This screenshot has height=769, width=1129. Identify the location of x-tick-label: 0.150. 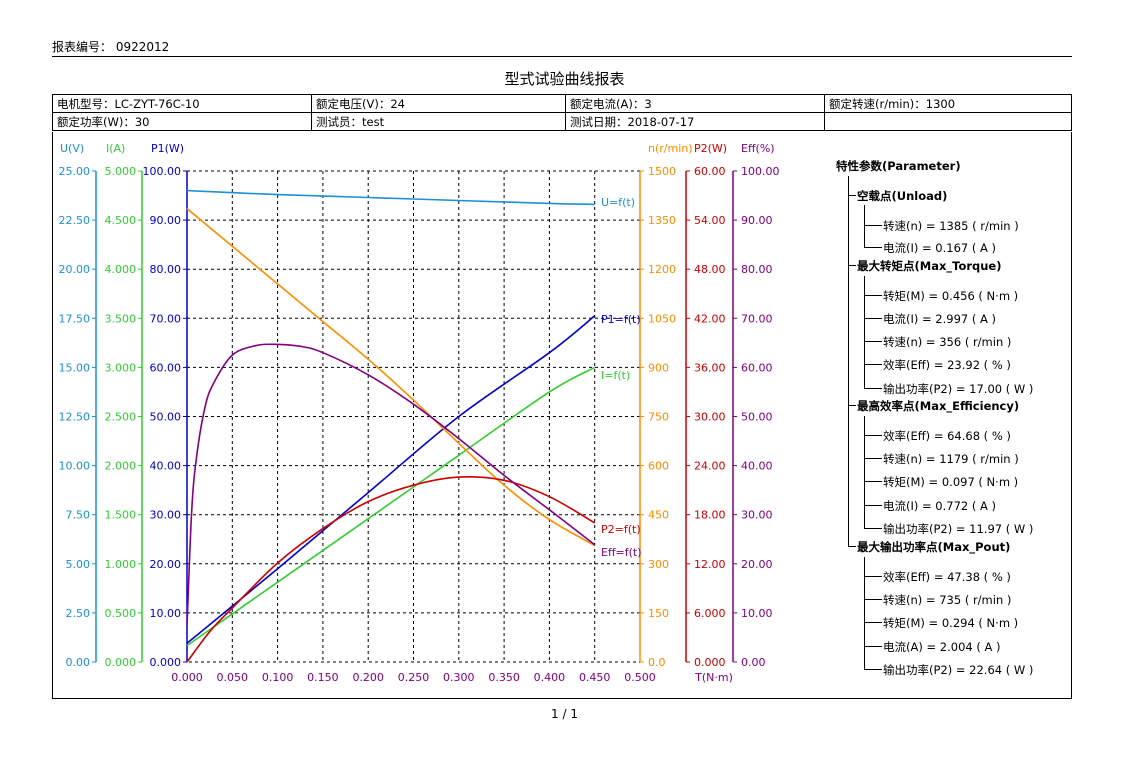
(323, 677).